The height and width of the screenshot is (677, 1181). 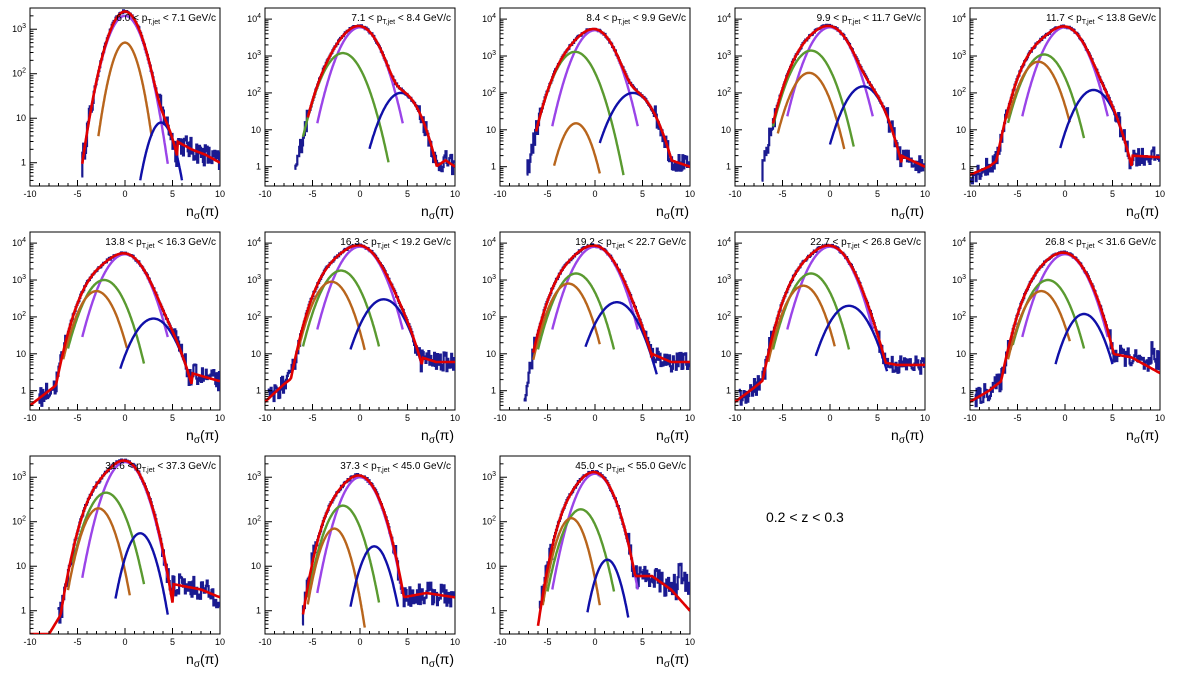 I want to click on chart-title: 13.8 < pT,jet < 16.3 GeV/c, so click(x=160, y=243).